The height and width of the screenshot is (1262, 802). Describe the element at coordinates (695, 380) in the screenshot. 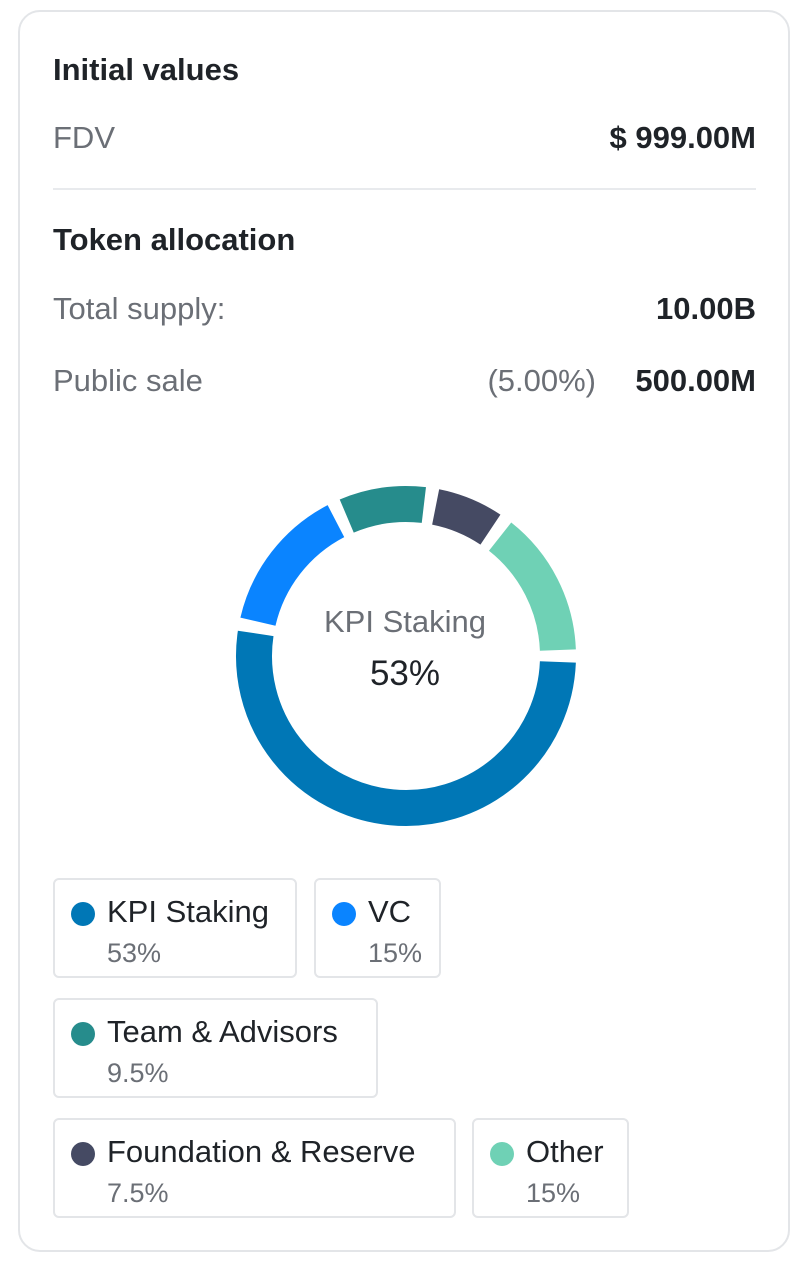

I see `public-sale-value: 500.00M` at that location.